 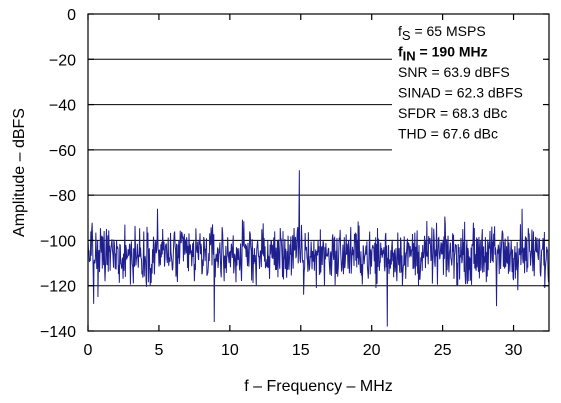 What do you see at coordinates (158, 350) in the screenshot?
I see `x-tick-label: 5` at bounding box center [158, 350].